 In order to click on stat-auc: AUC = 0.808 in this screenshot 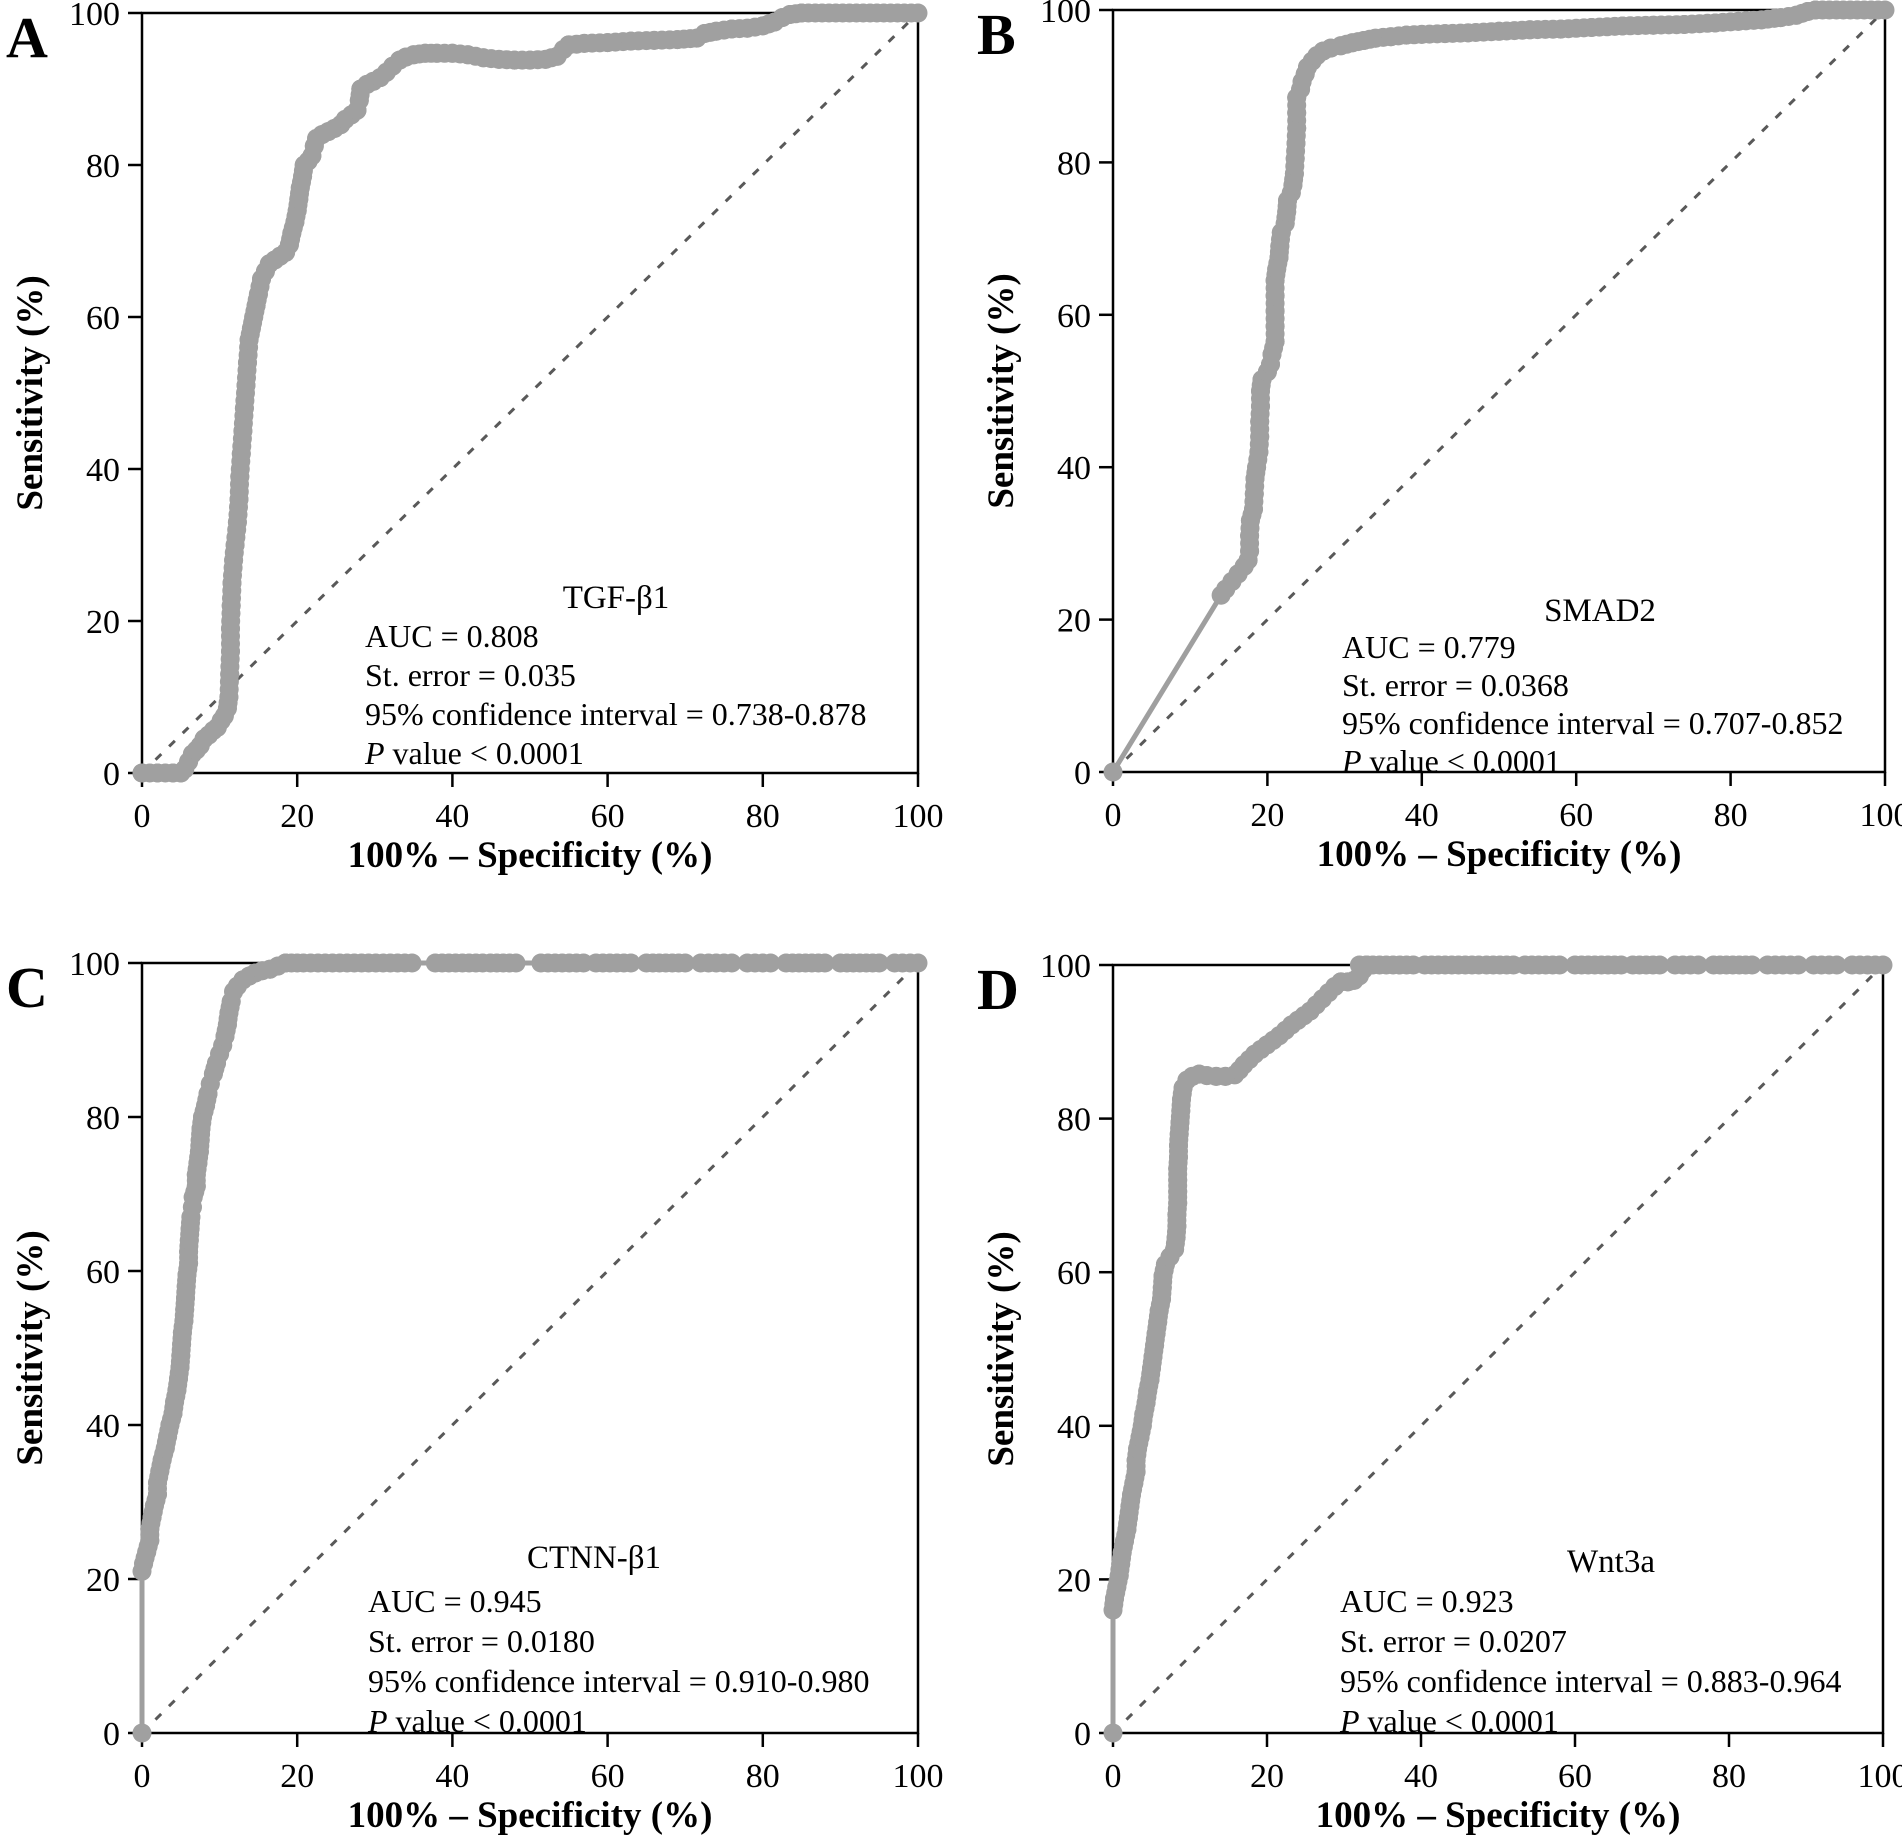, I will do `click(452, 636)`.